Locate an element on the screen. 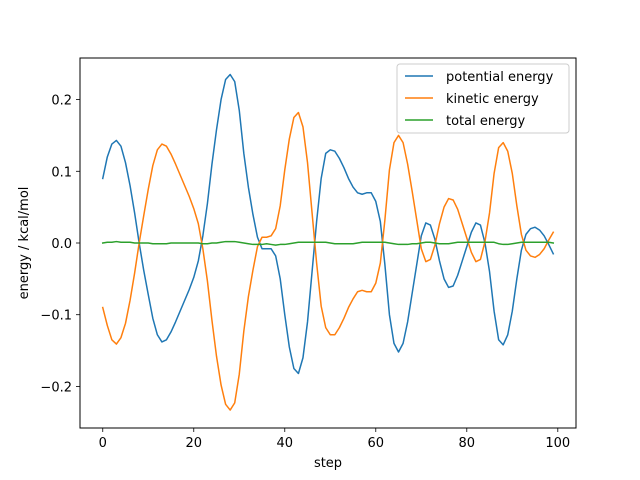 This screenshot has width=640, height=480. x-tick-label: 100 is located at coordinates (557, 443).